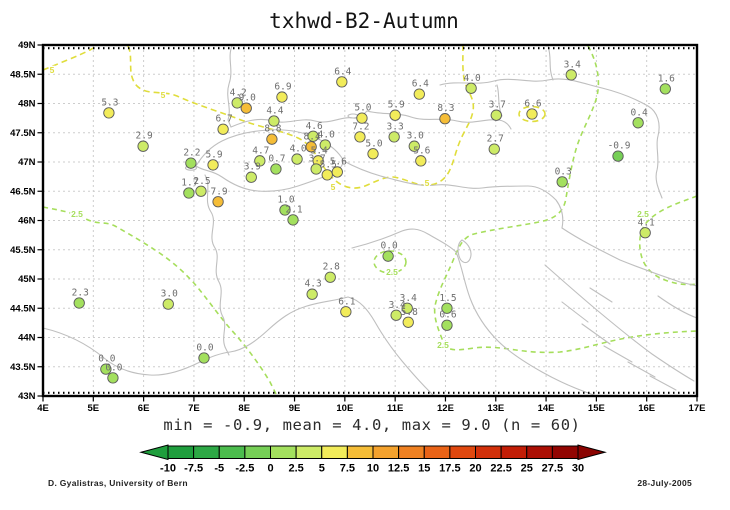 This screenshot has width=730, height=510. What do you see at coordinates (219, 469) in the screenshot?
I see `colorbar-tick-label: -5` at bounding box center [219, 469].